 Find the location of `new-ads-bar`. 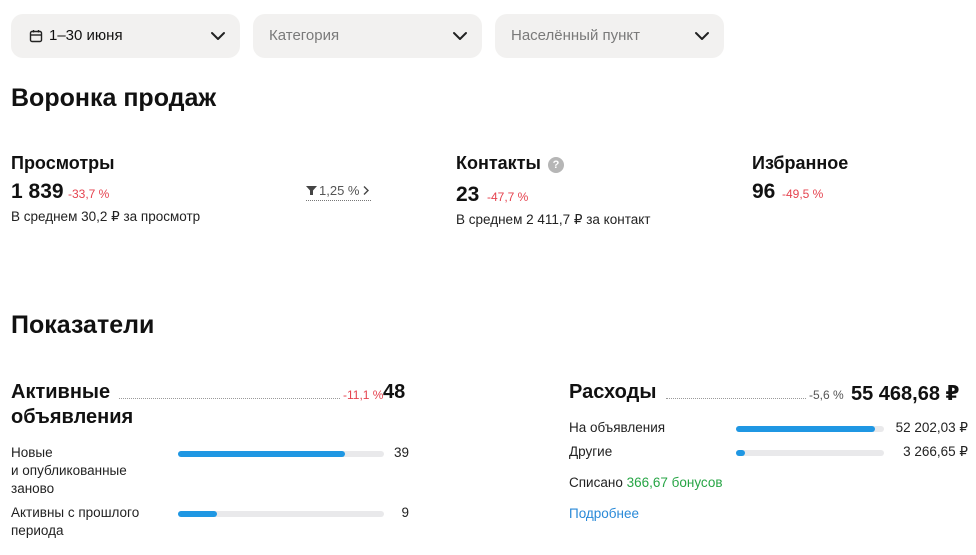

new-ads-bar is located at coordinates (281, 454).